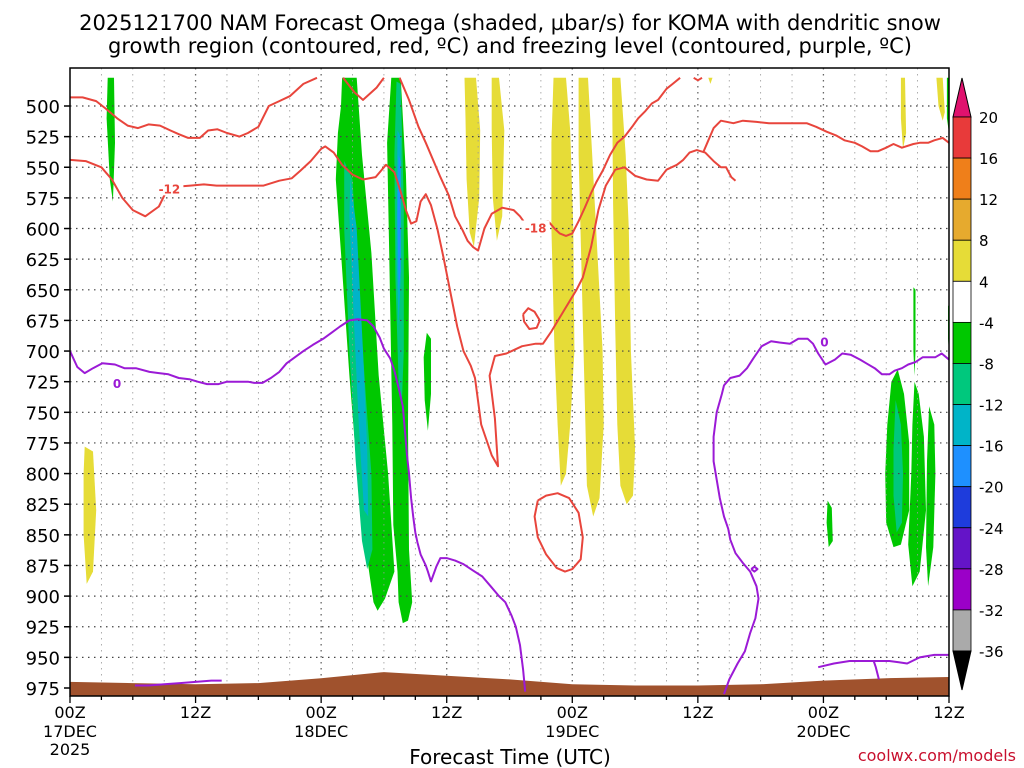 The height and width of the screenshot is (768, 1024). Describe the element at coordinates (43, 689) in the screenshot. I see `y-tick-label-975: 975` at that location.